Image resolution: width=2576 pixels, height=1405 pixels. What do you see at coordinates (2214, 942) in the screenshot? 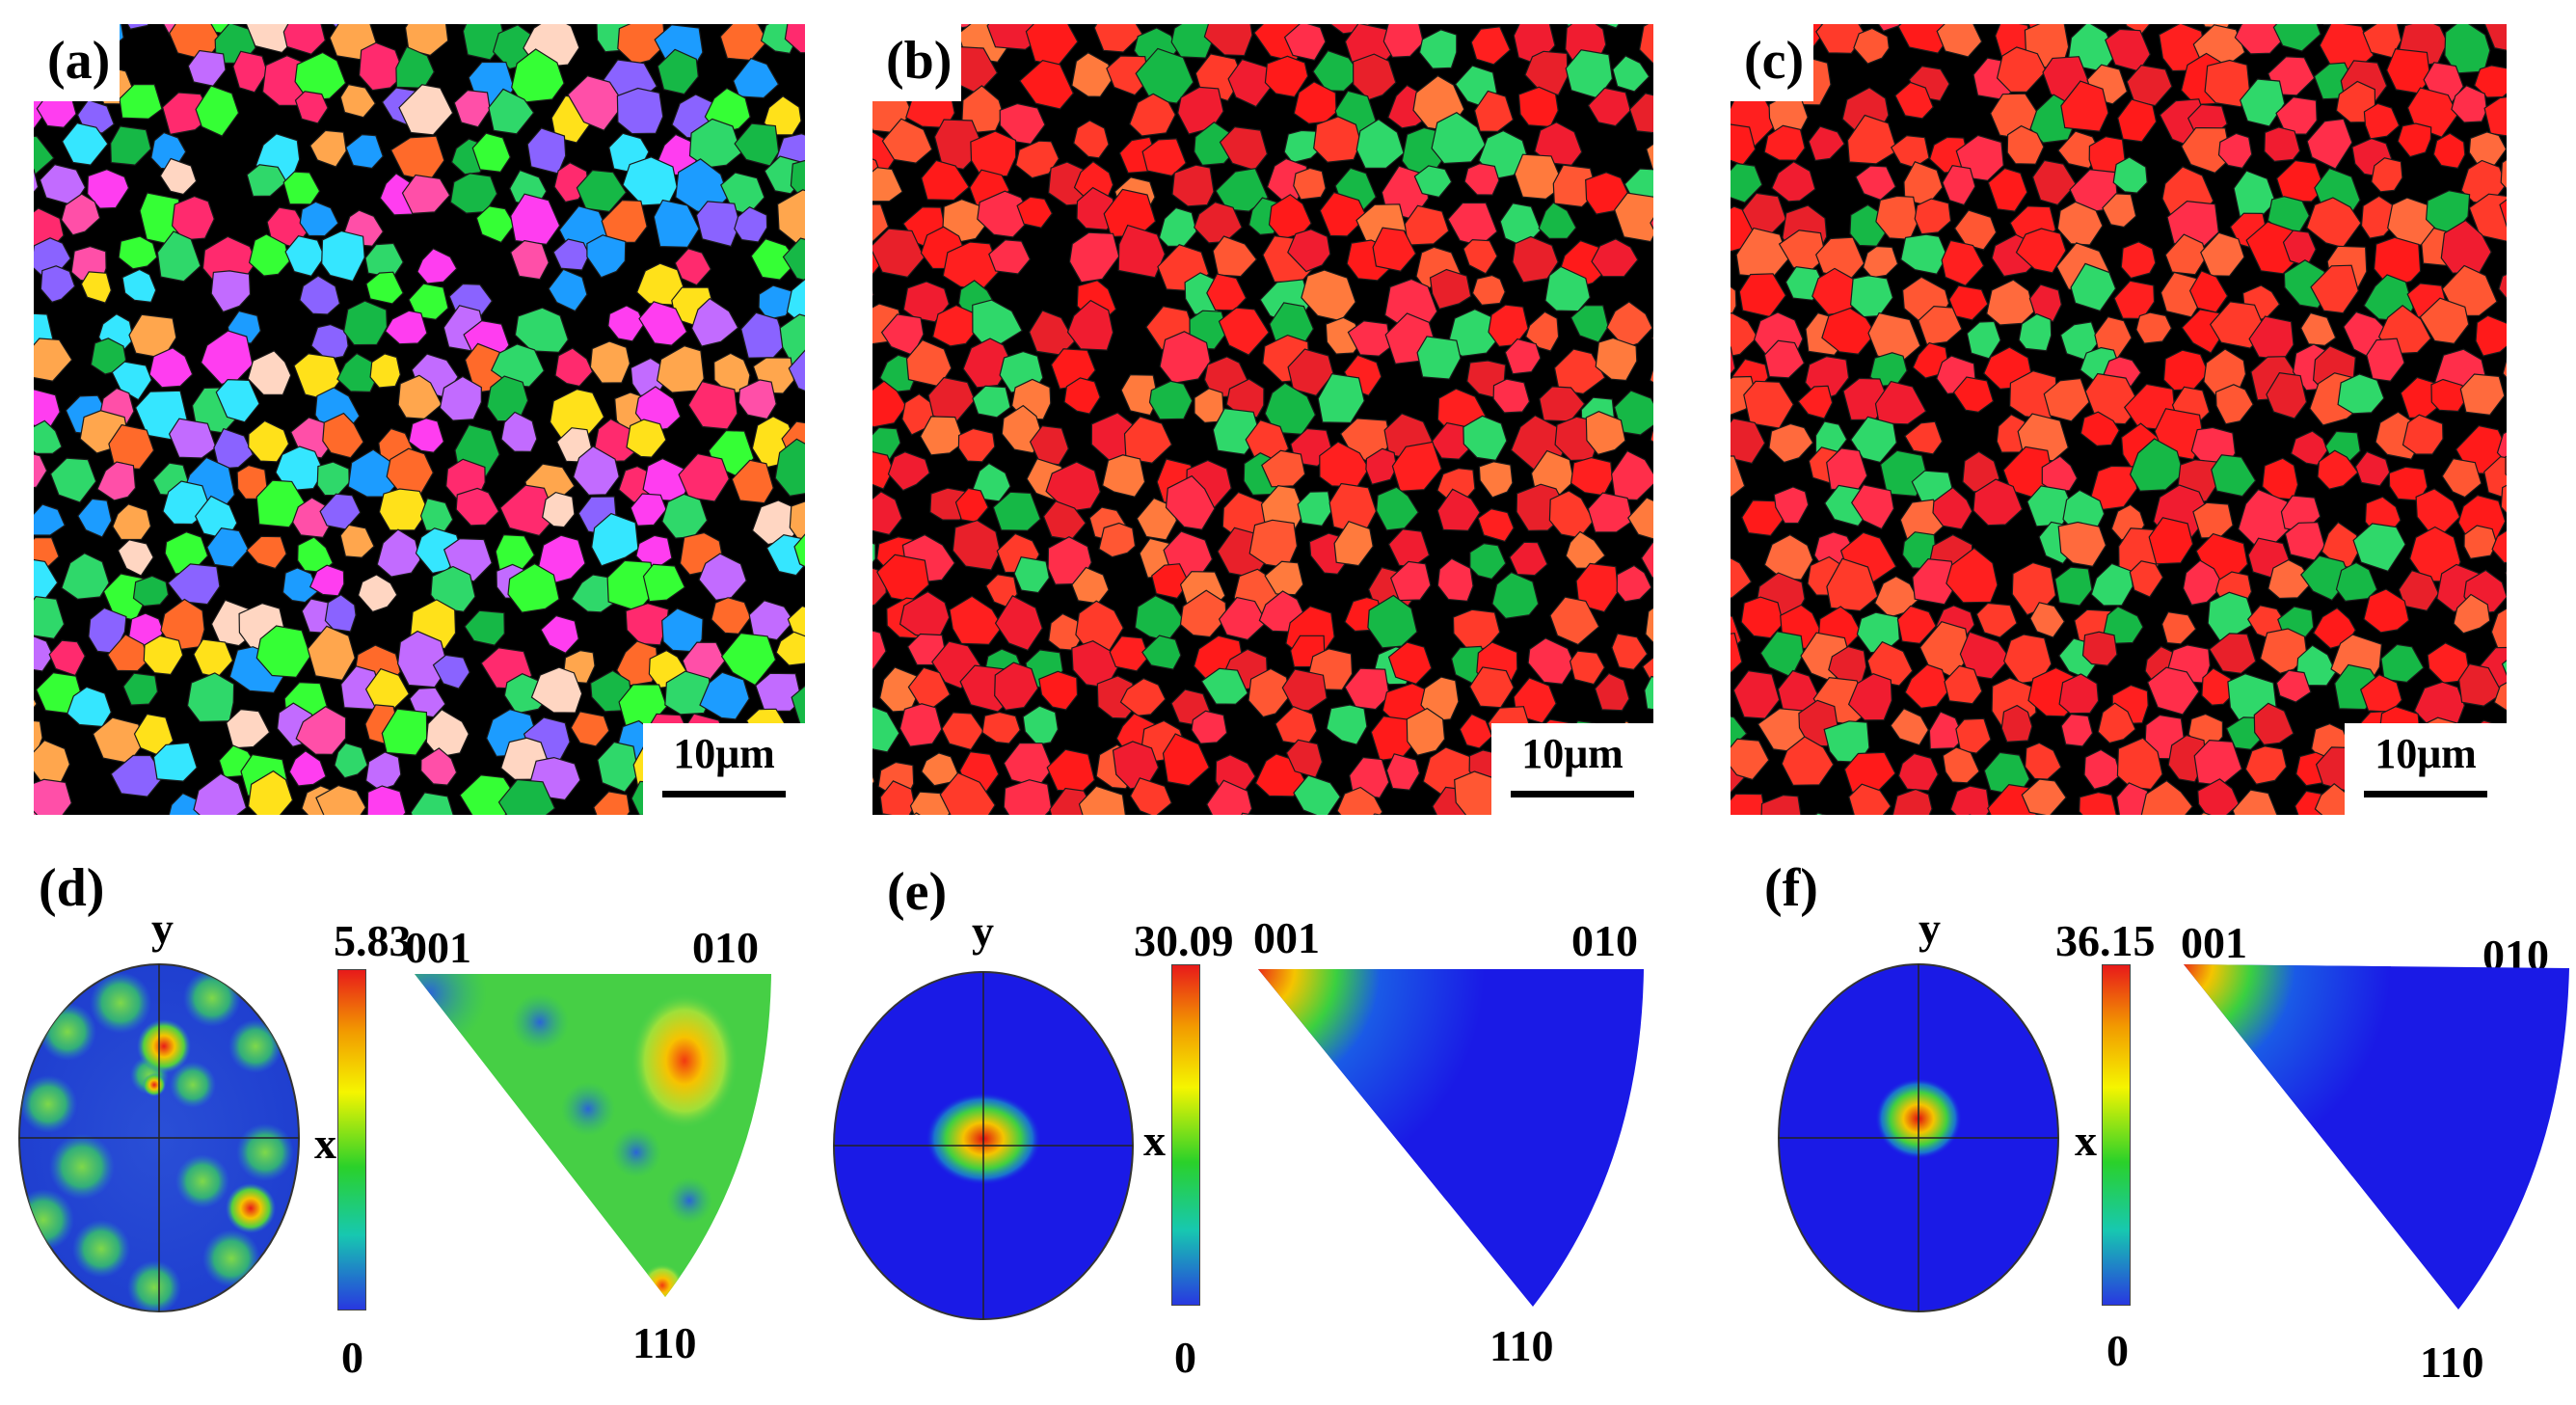
I see `pole-001-f: 001` at bounding box center [2214, 942].